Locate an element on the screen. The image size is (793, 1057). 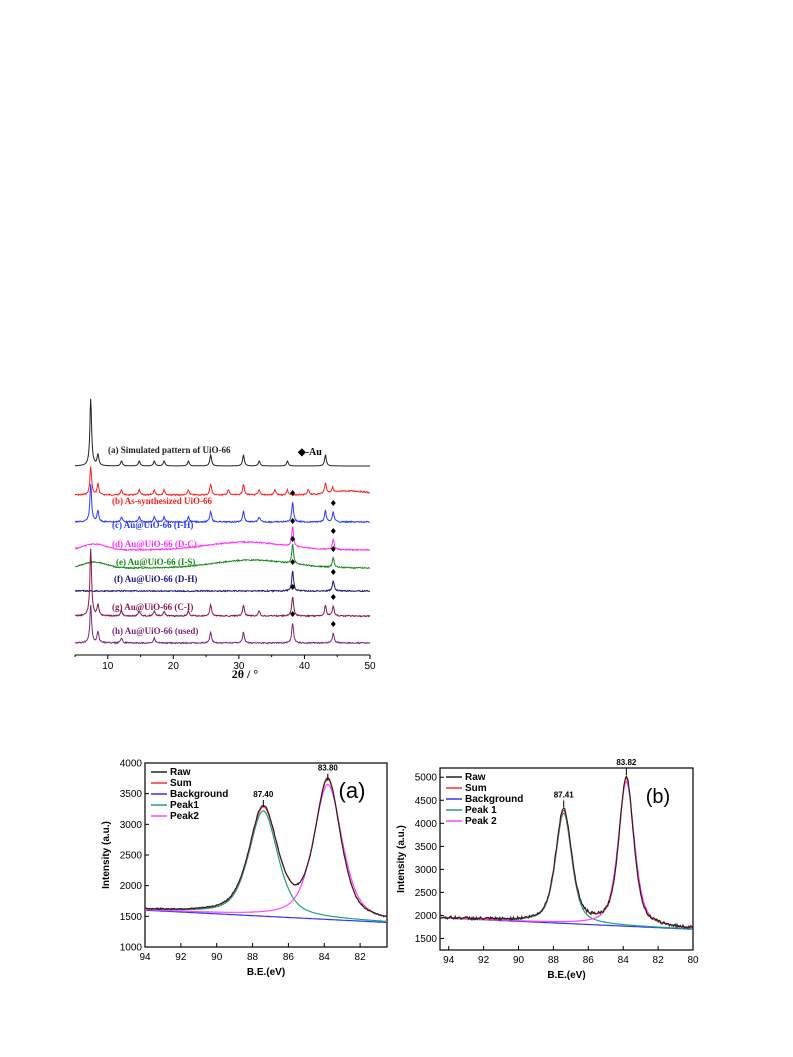
y-tick-label: 5000 is located at coordinates (426, 778).